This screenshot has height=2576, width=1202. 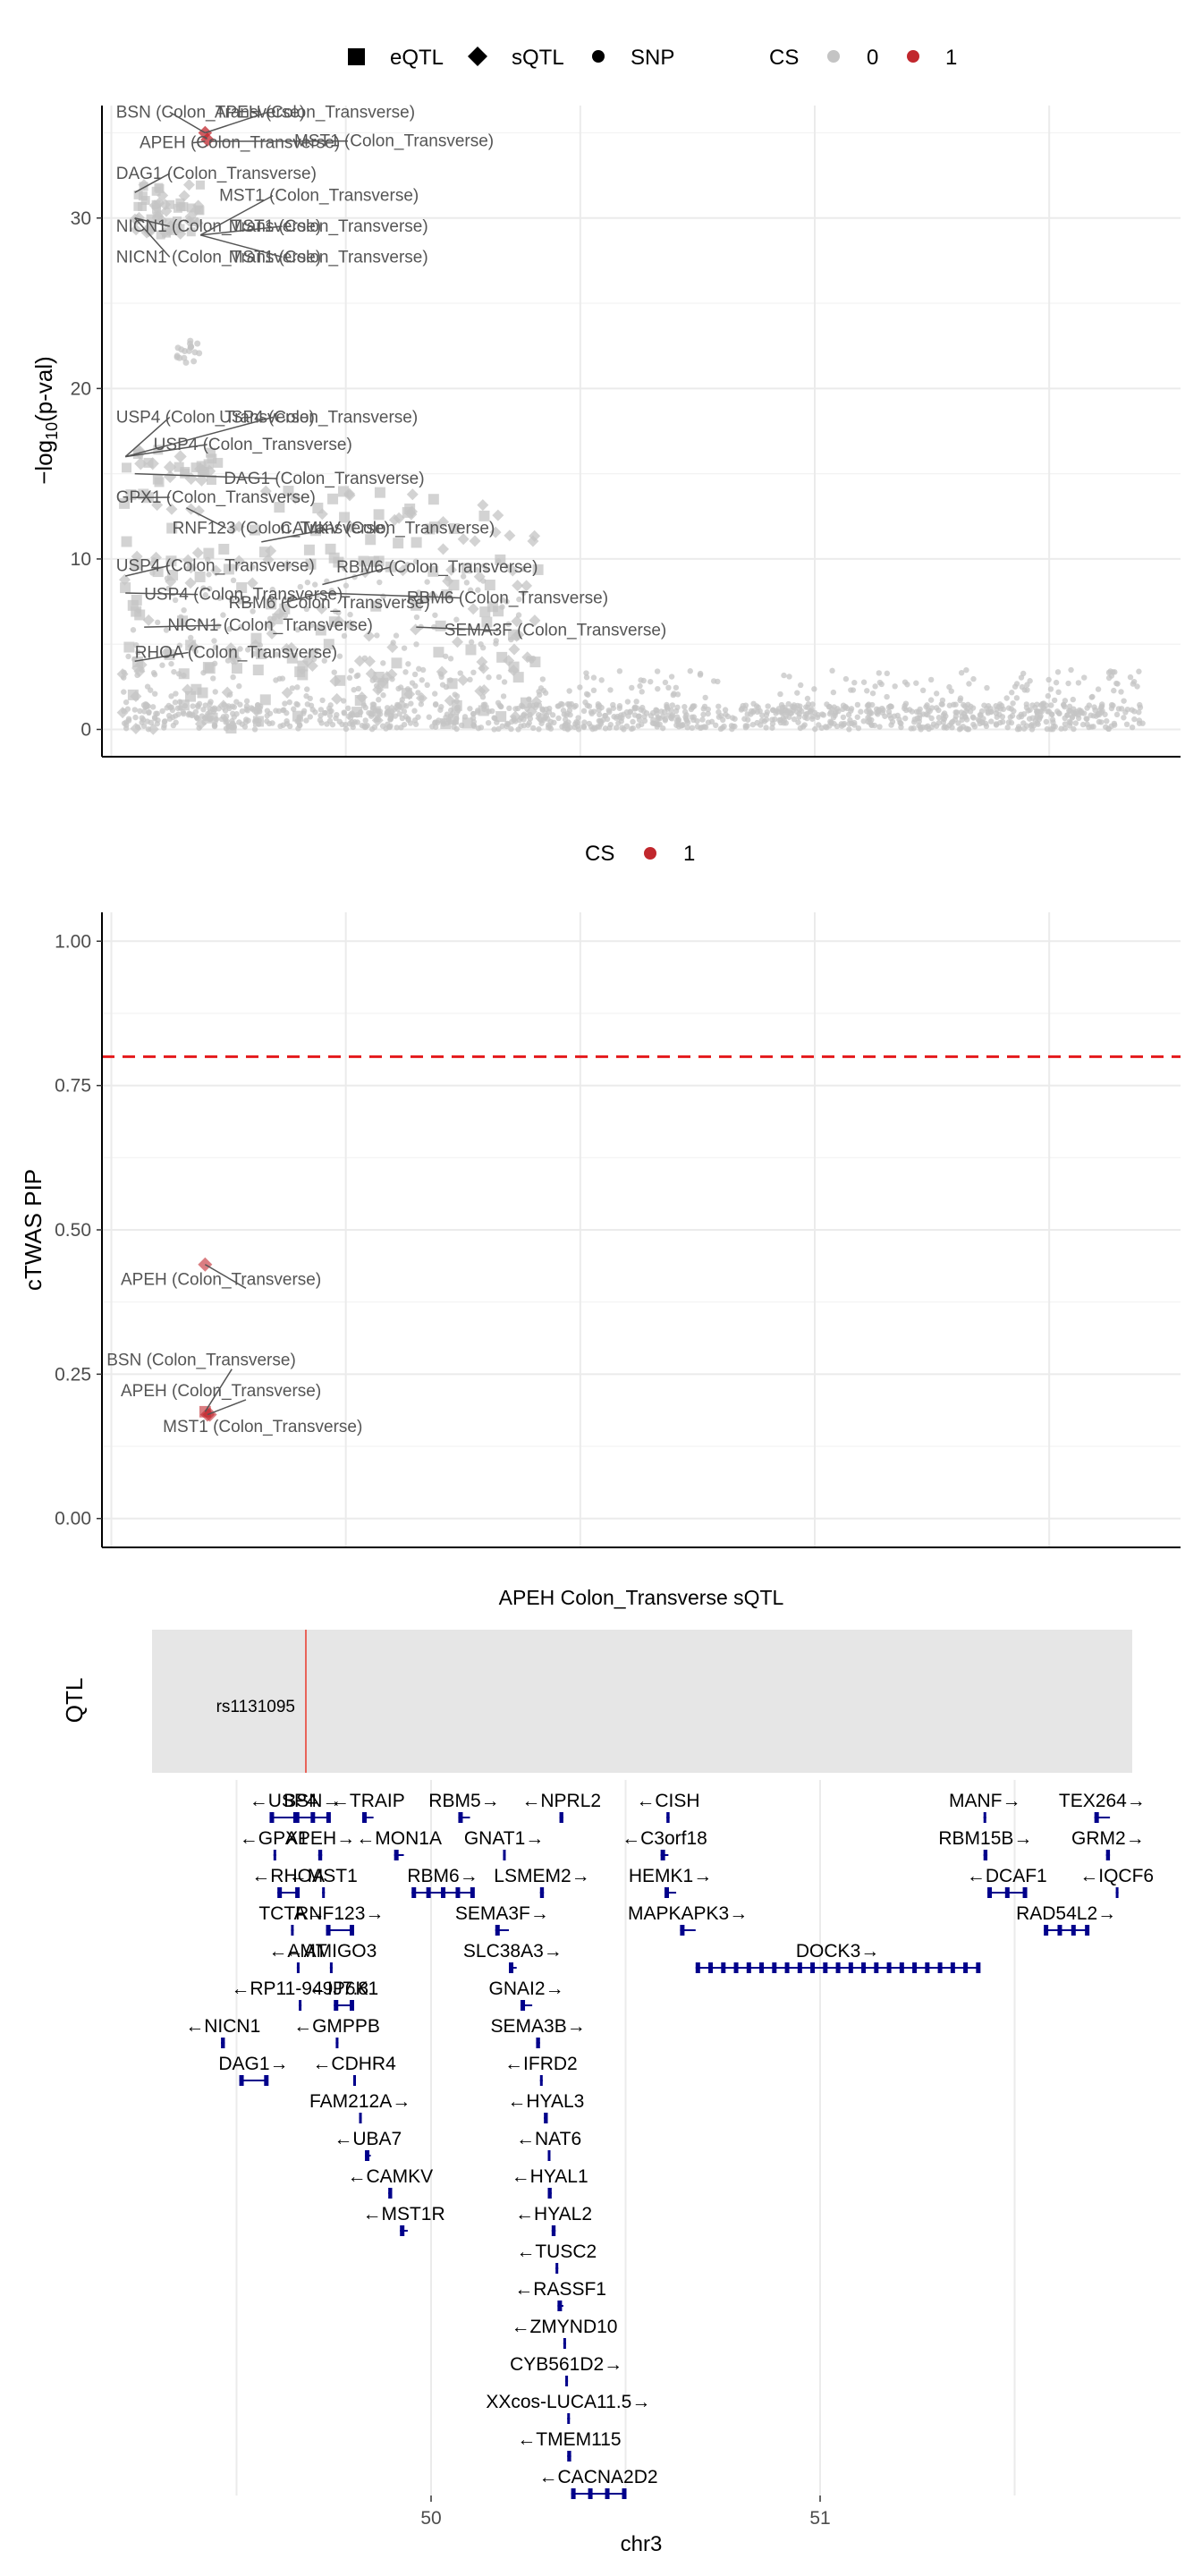 What do you see at coordinates (81, 559) in the screenshot?
I see `y-tick-label: 10` at bounding box center [81, 559].